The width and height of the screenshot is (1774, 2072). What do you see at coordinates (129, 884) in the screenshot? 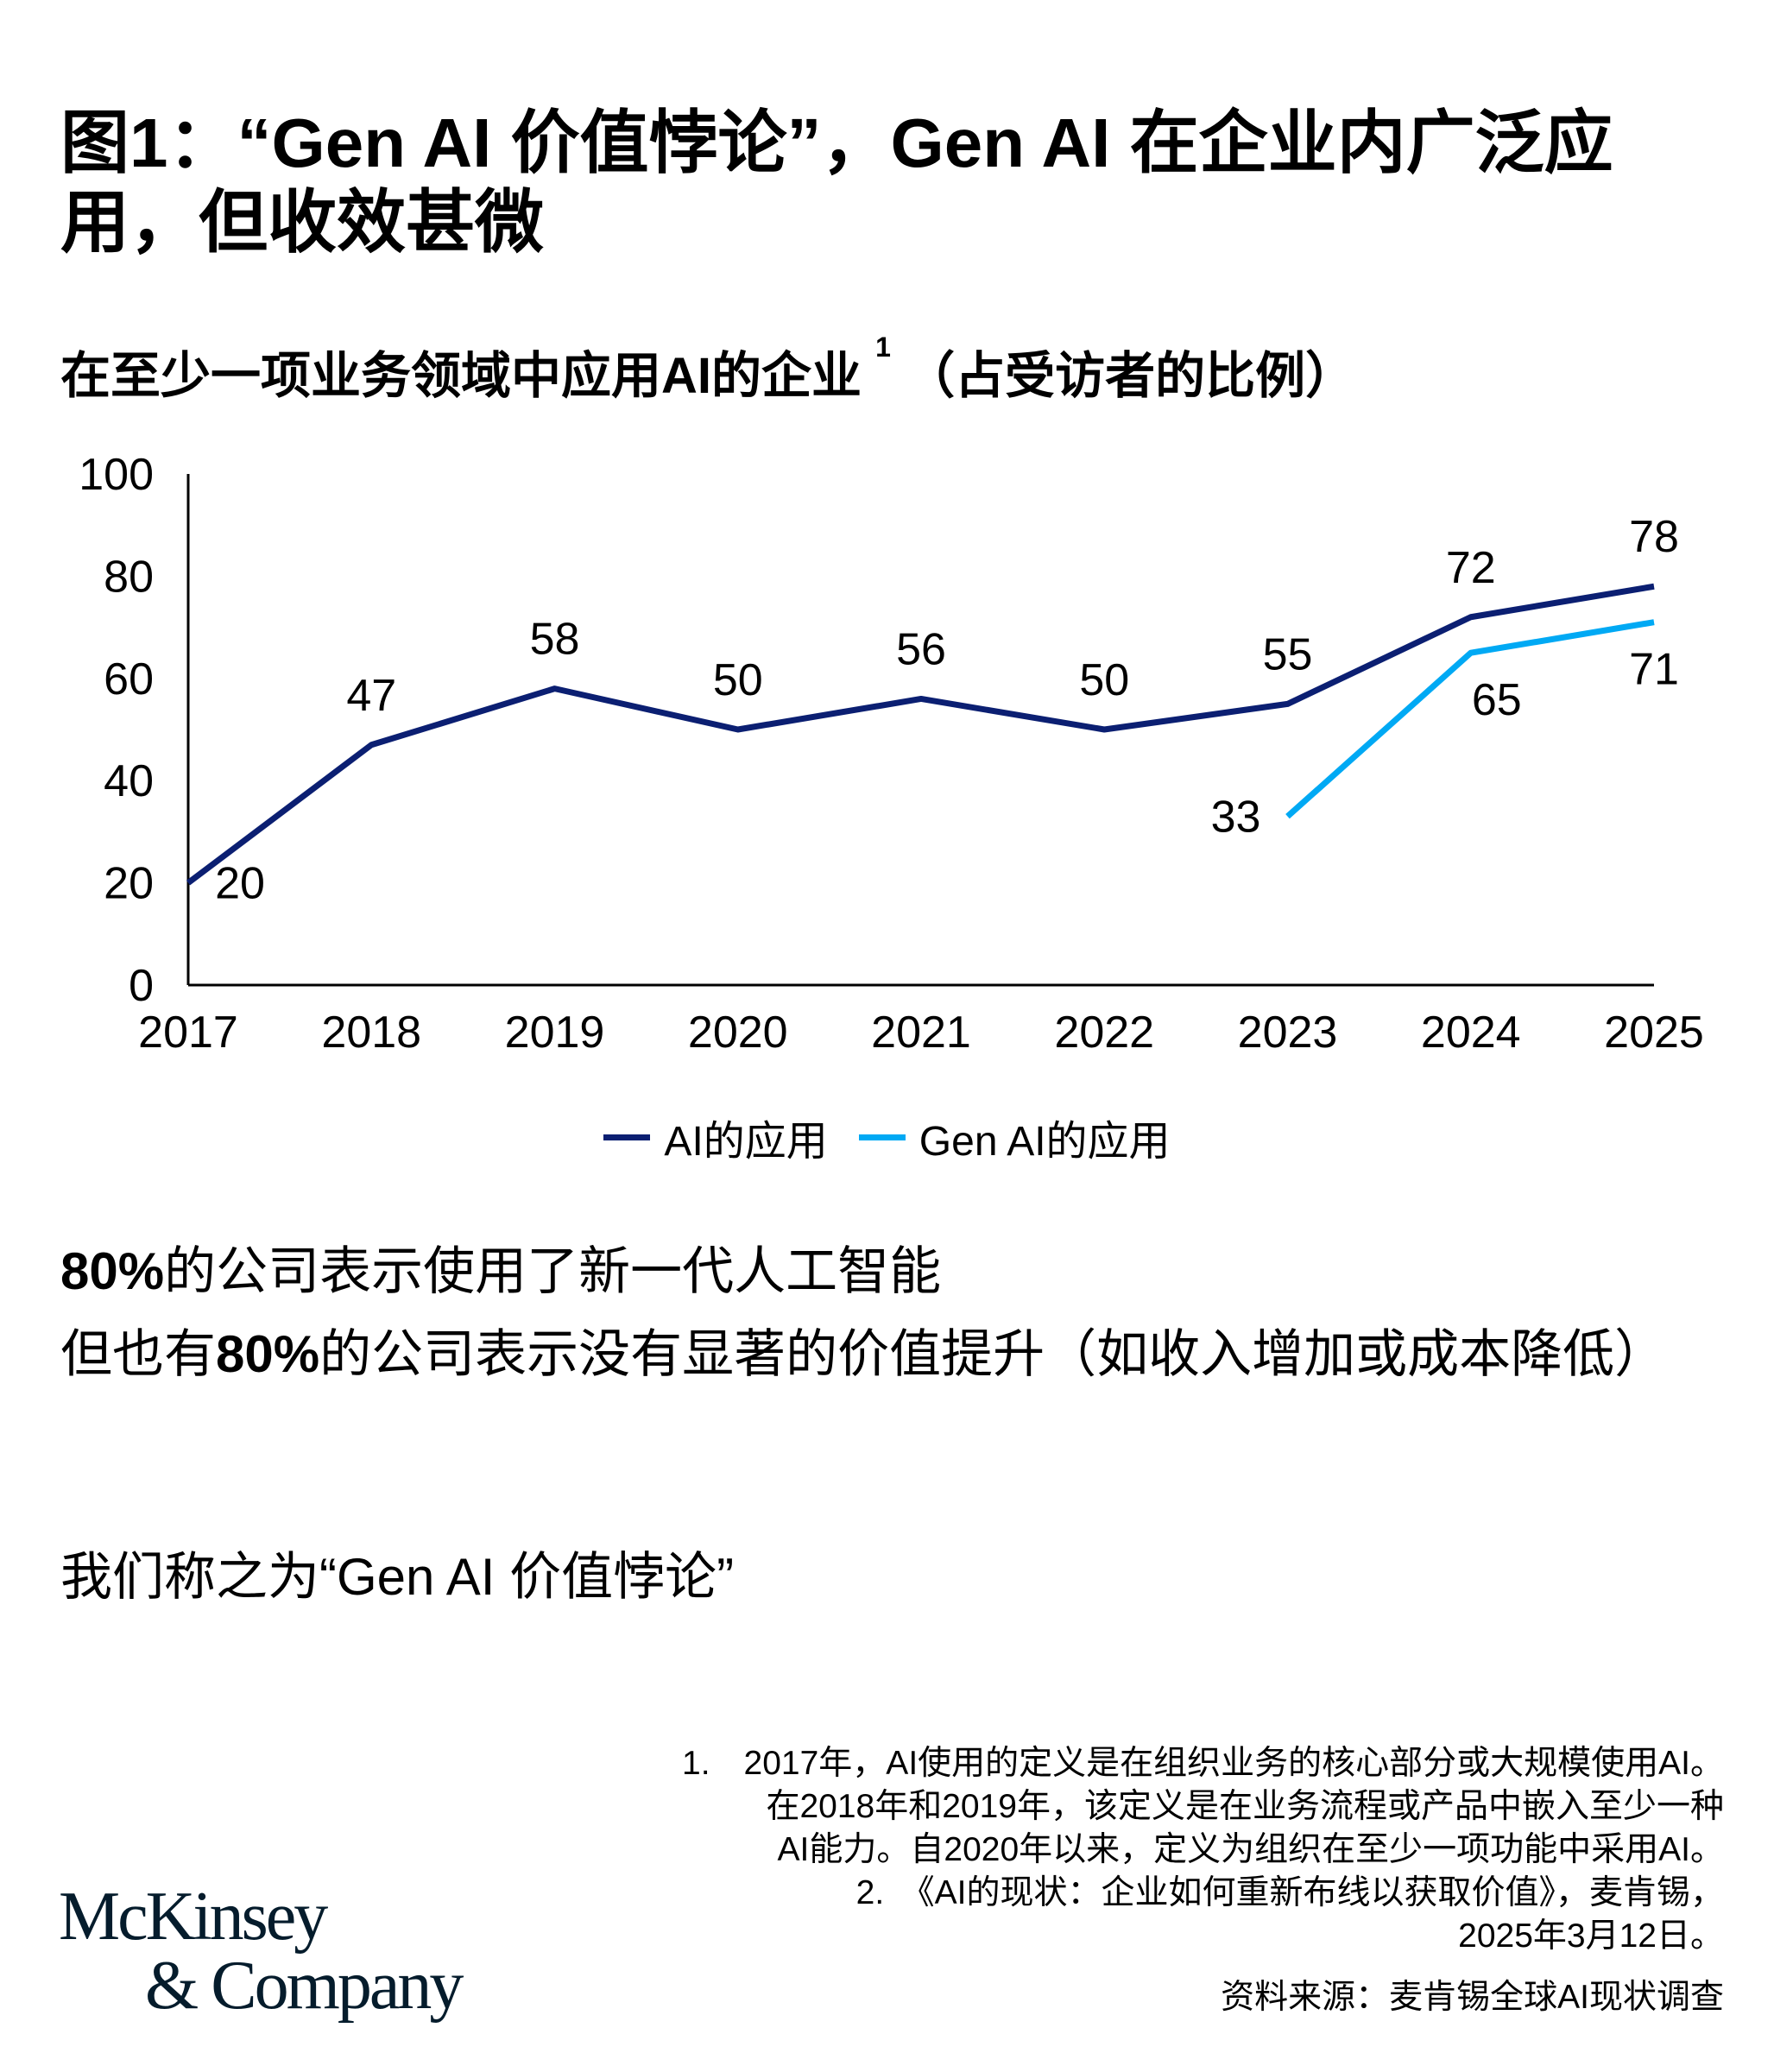
I see `y-tick-label: 20` at bounding box center [129, 884].